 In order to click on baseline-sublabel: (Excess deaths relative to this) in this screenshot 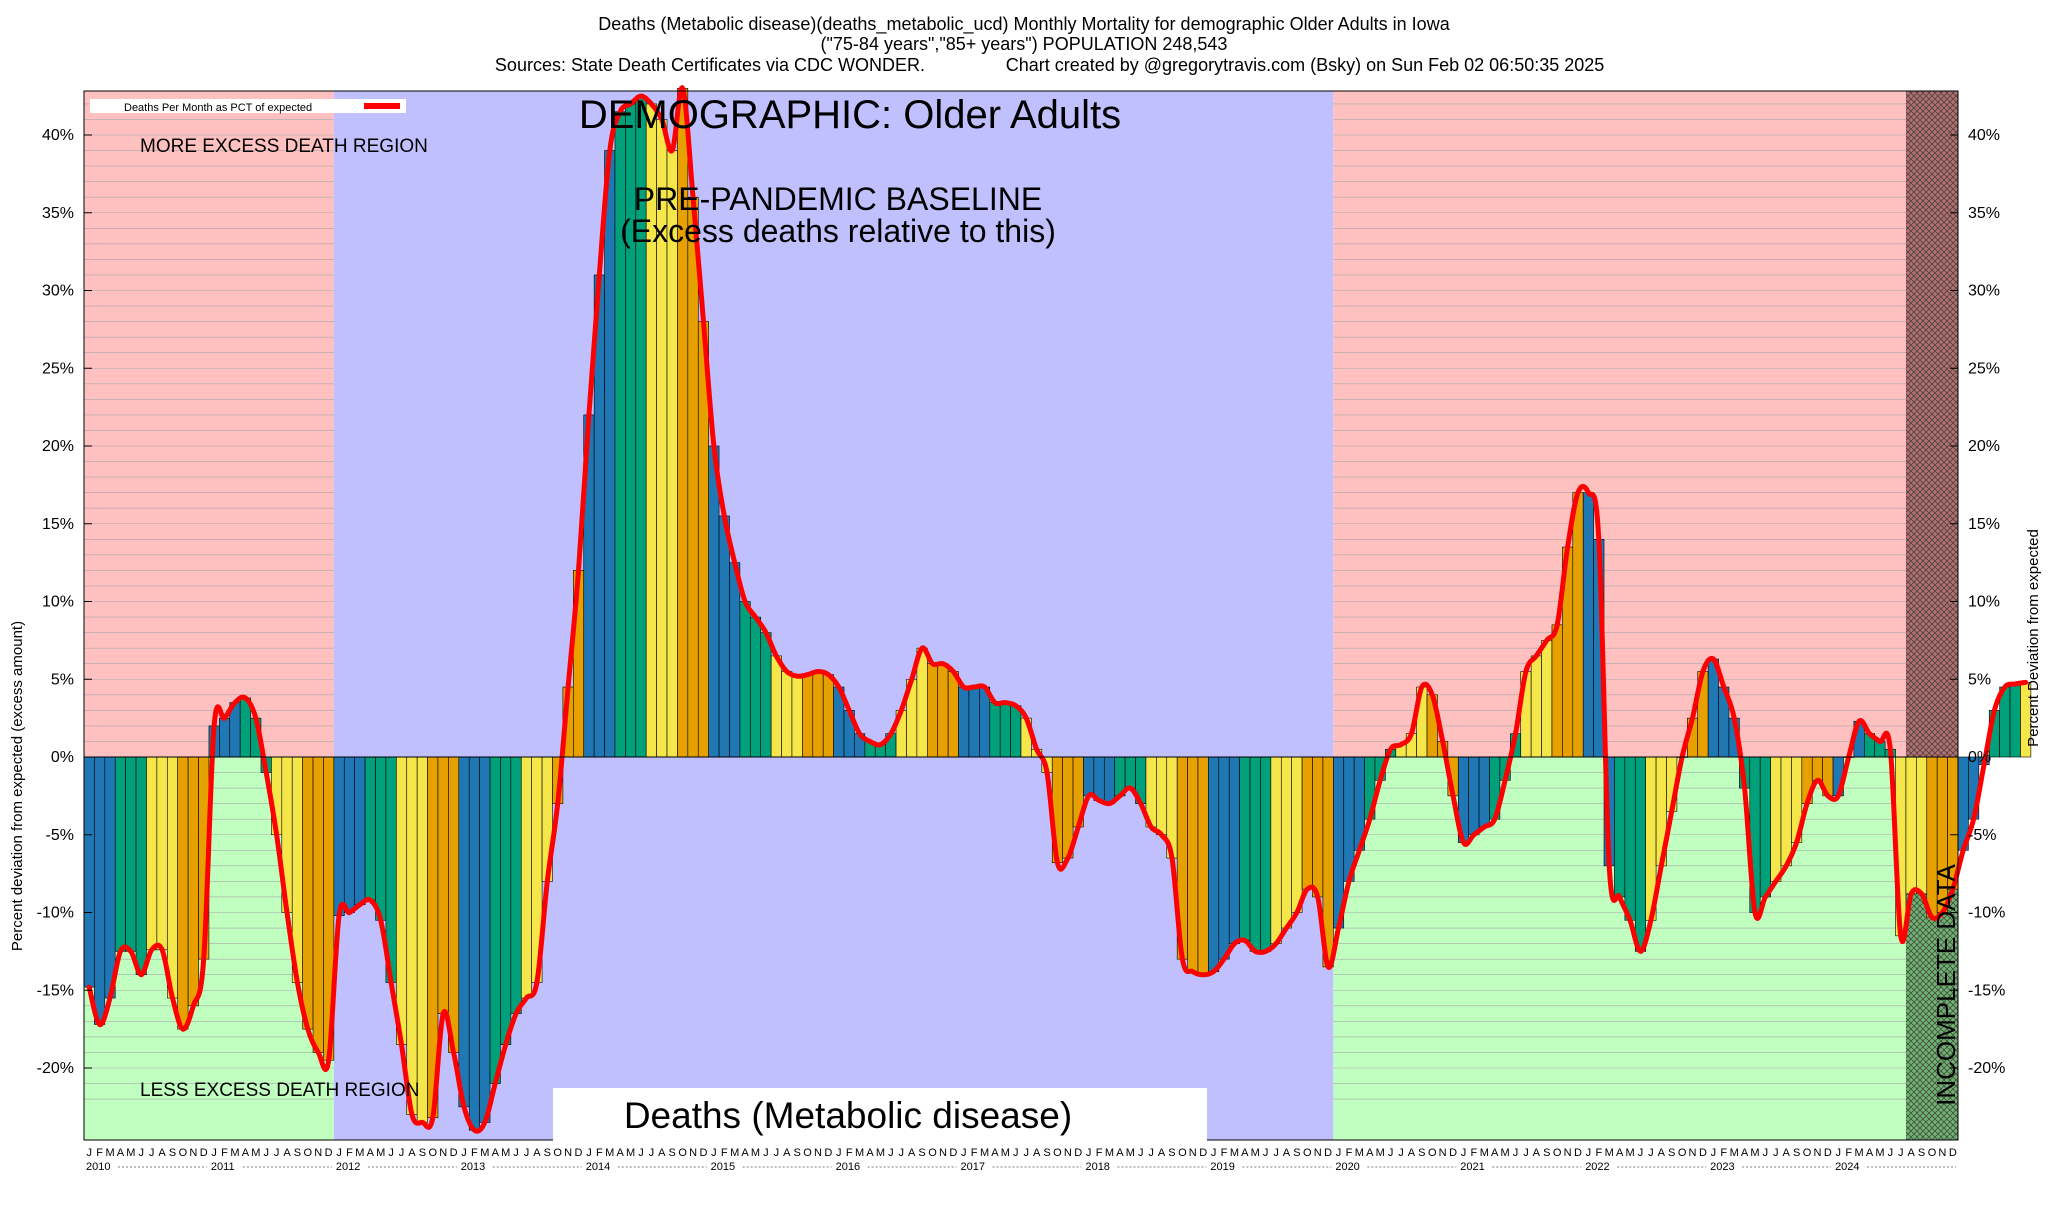, I will do `click(838, 231)`.